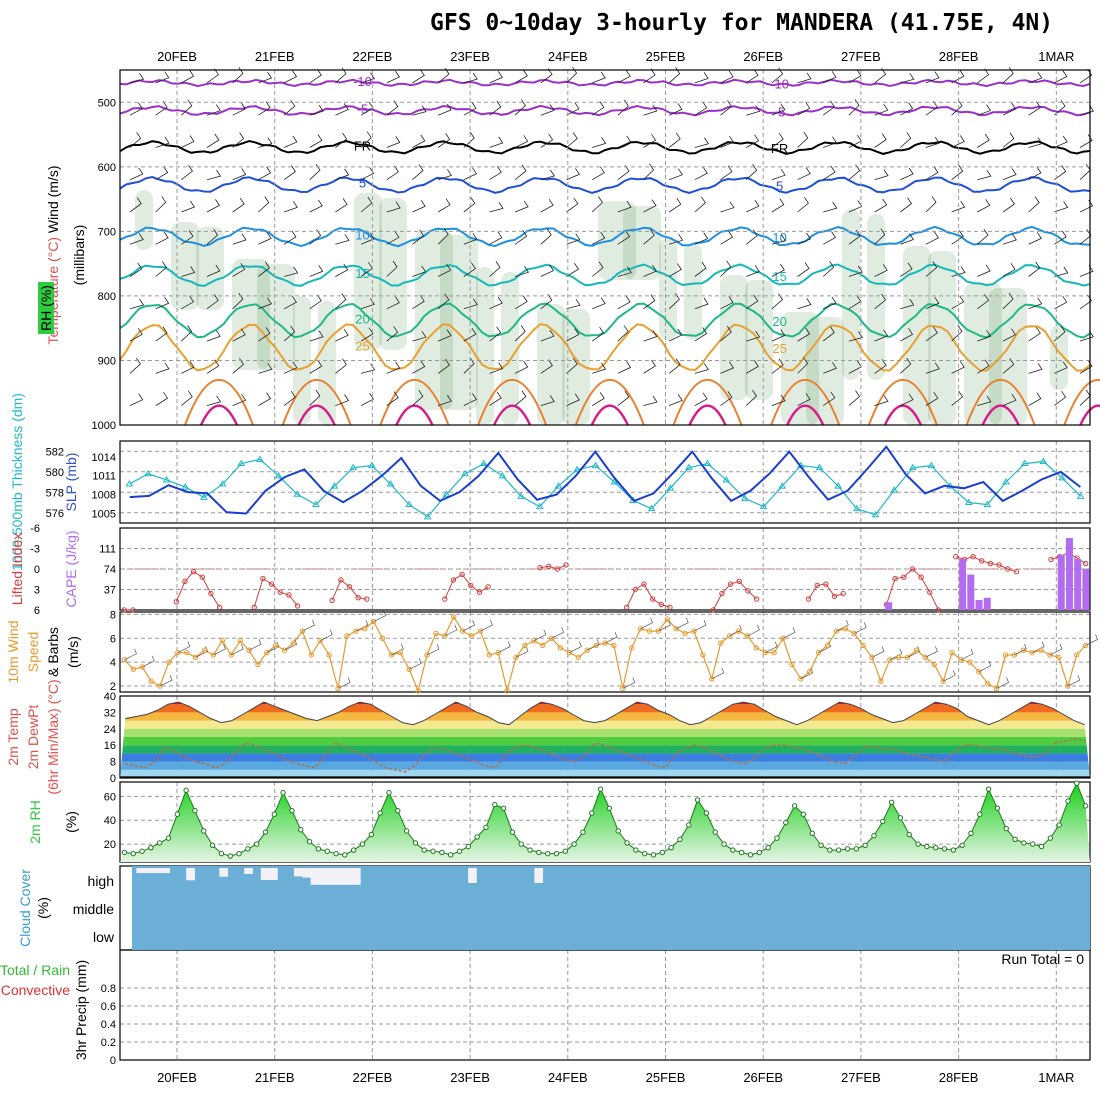 Image resolution: width=1100 pixels, height=1100 pixels. I want to click on rh-shading-blob, so click(851, 294).